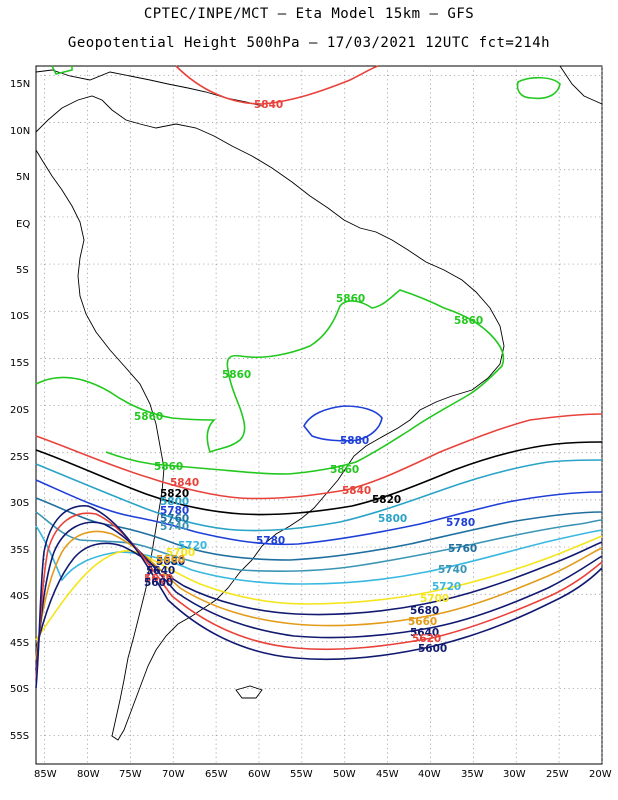  I want to click on lon-label: 85W, so click(45, 774).